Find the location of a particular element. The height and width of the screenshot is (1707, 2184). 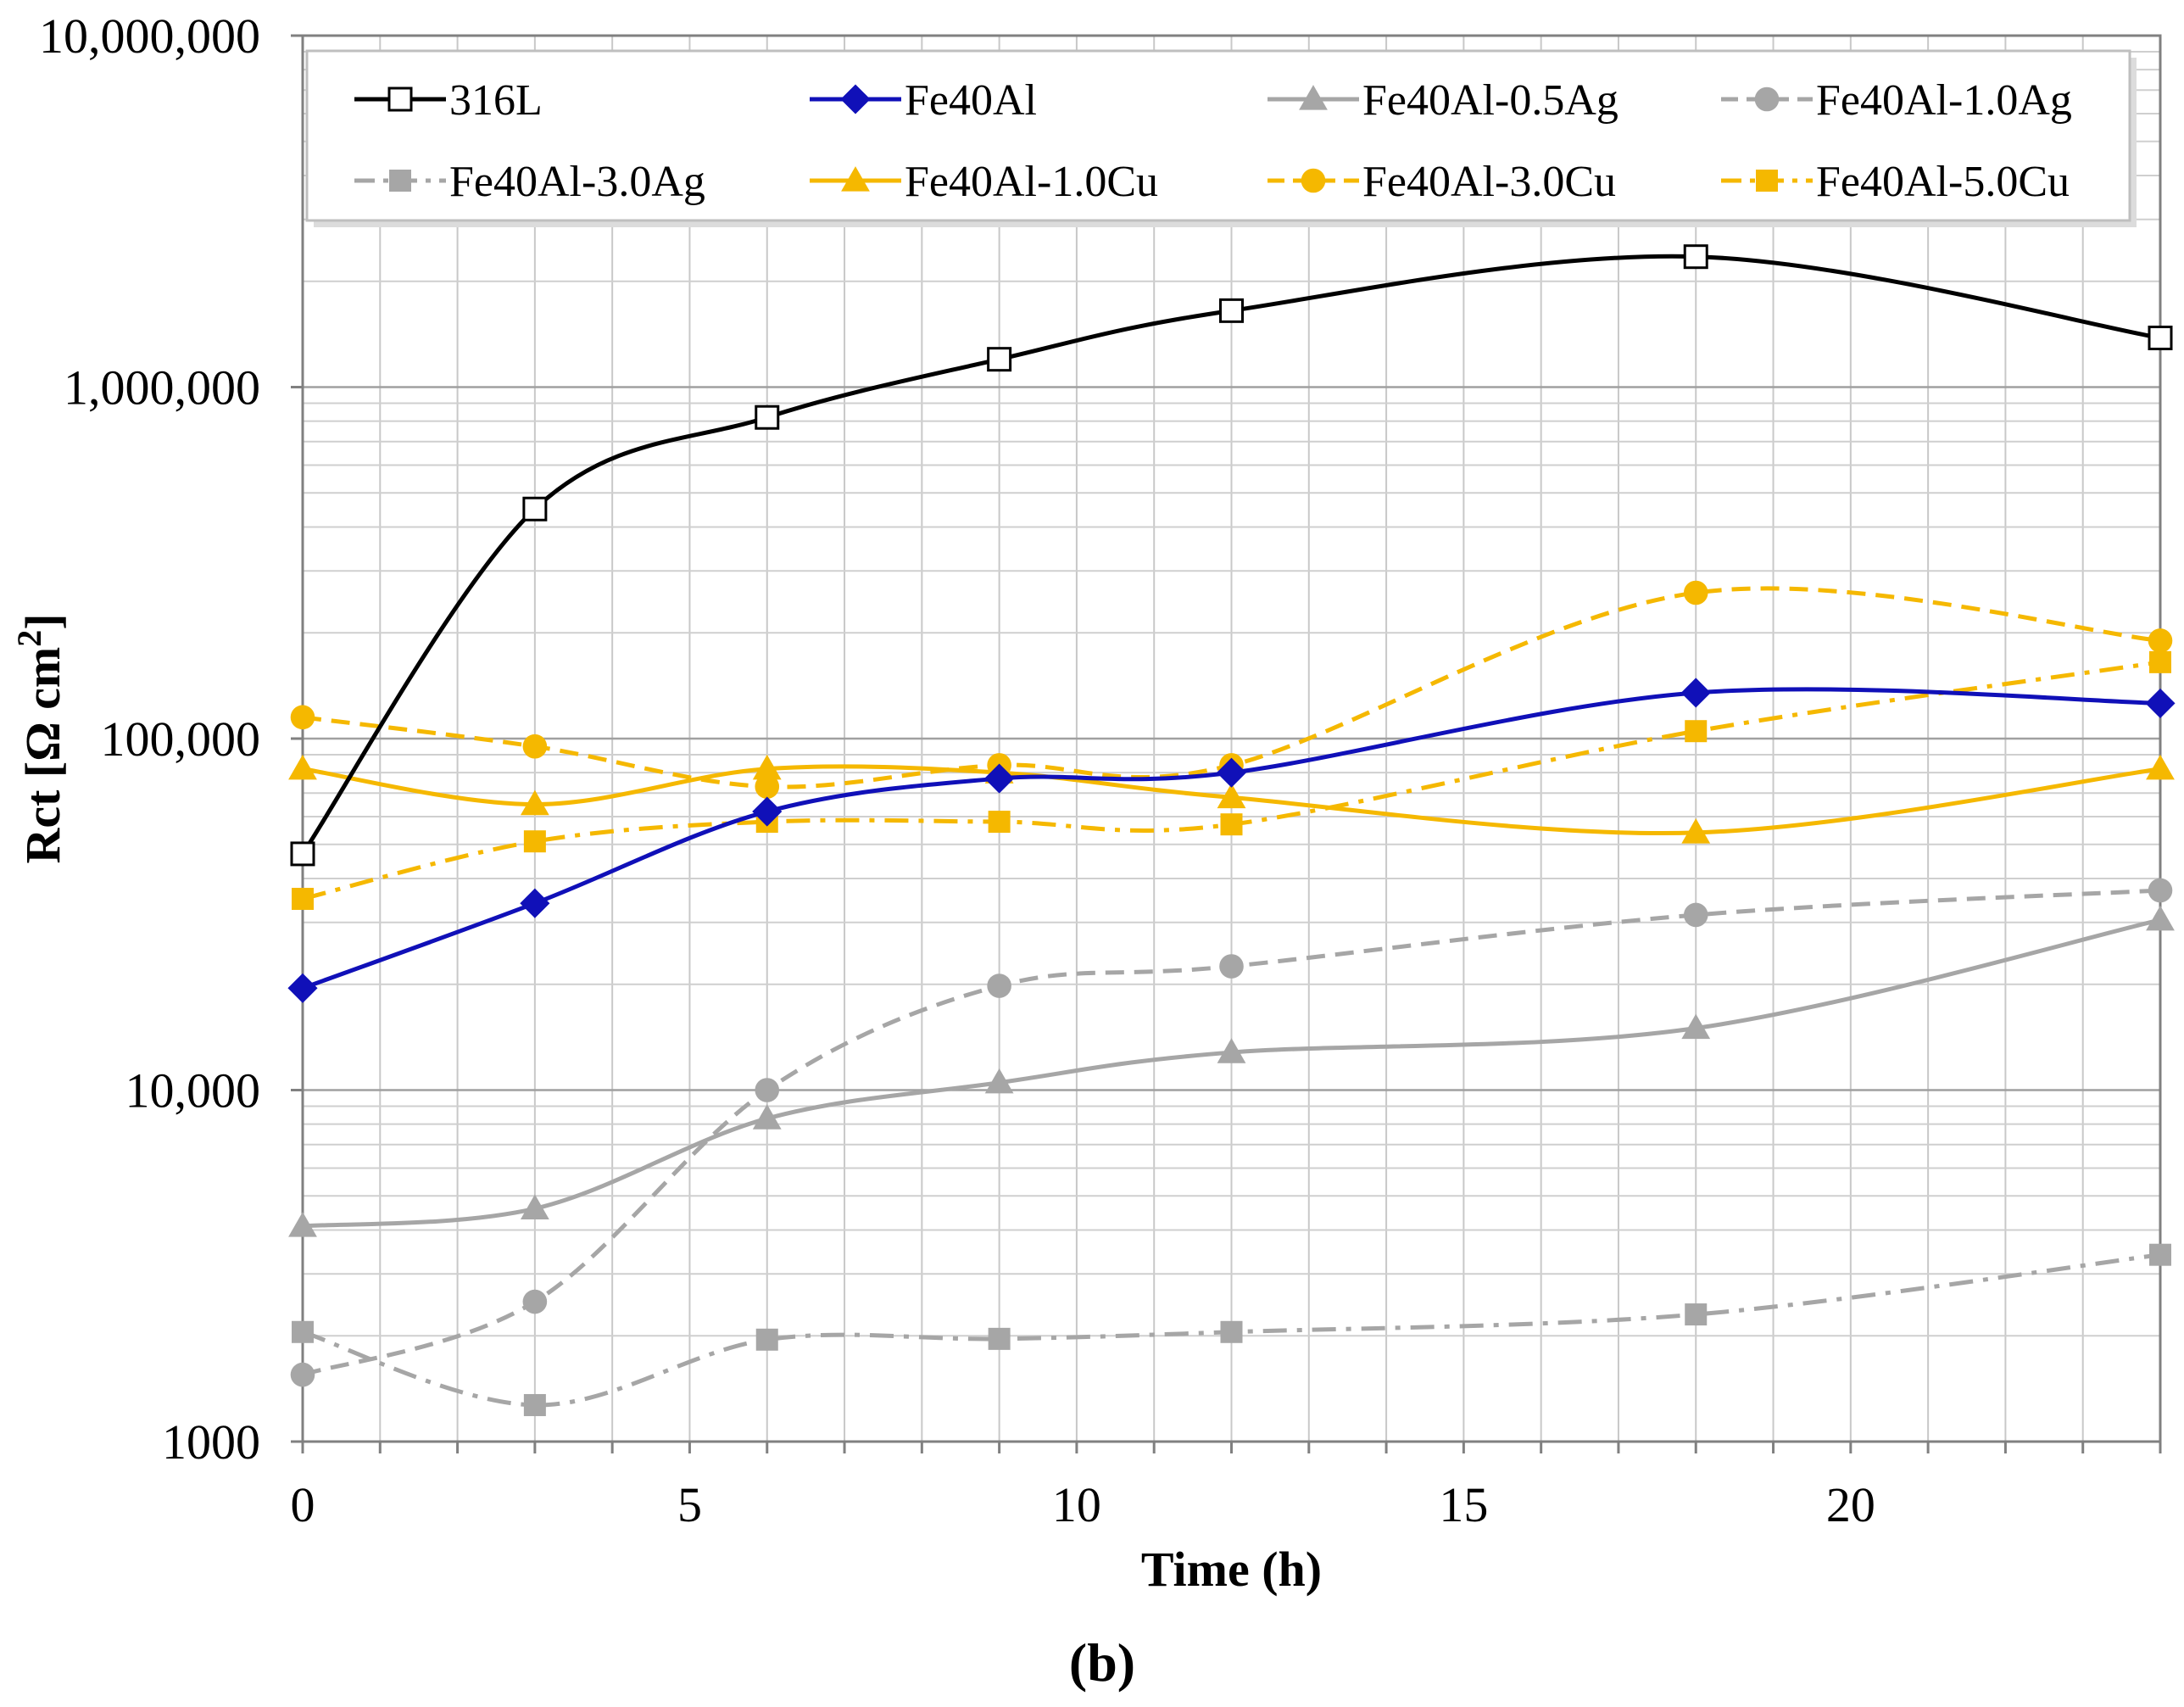

legend-item: Fe40Al-5.0Cu is located at coordinates (1895, 182).